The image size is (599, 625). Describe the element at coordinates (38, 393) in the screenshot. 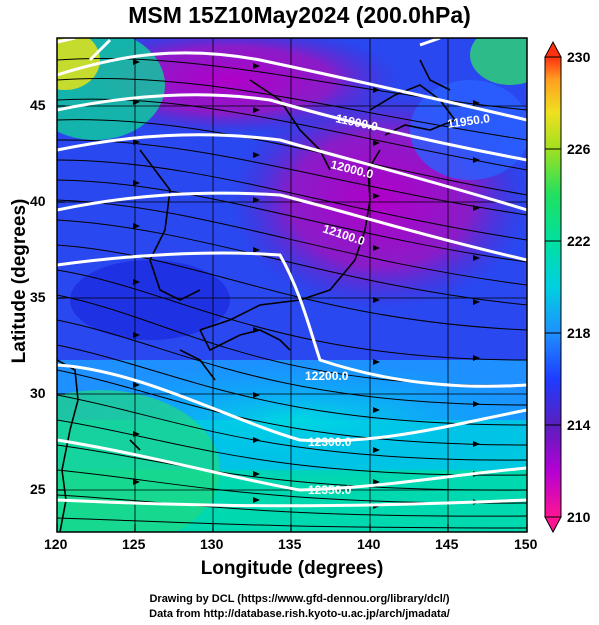

I see `y-tick-label: 30` at that location.